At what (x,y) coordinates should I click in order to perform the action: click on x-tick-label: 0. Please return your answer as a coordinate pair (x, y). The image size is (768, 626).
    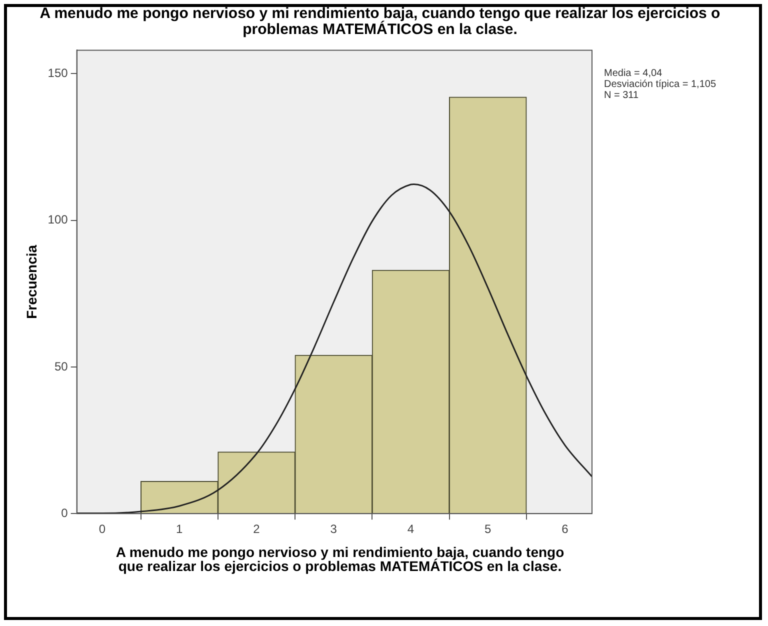
    Looking at the image, I should click on (102, 529).